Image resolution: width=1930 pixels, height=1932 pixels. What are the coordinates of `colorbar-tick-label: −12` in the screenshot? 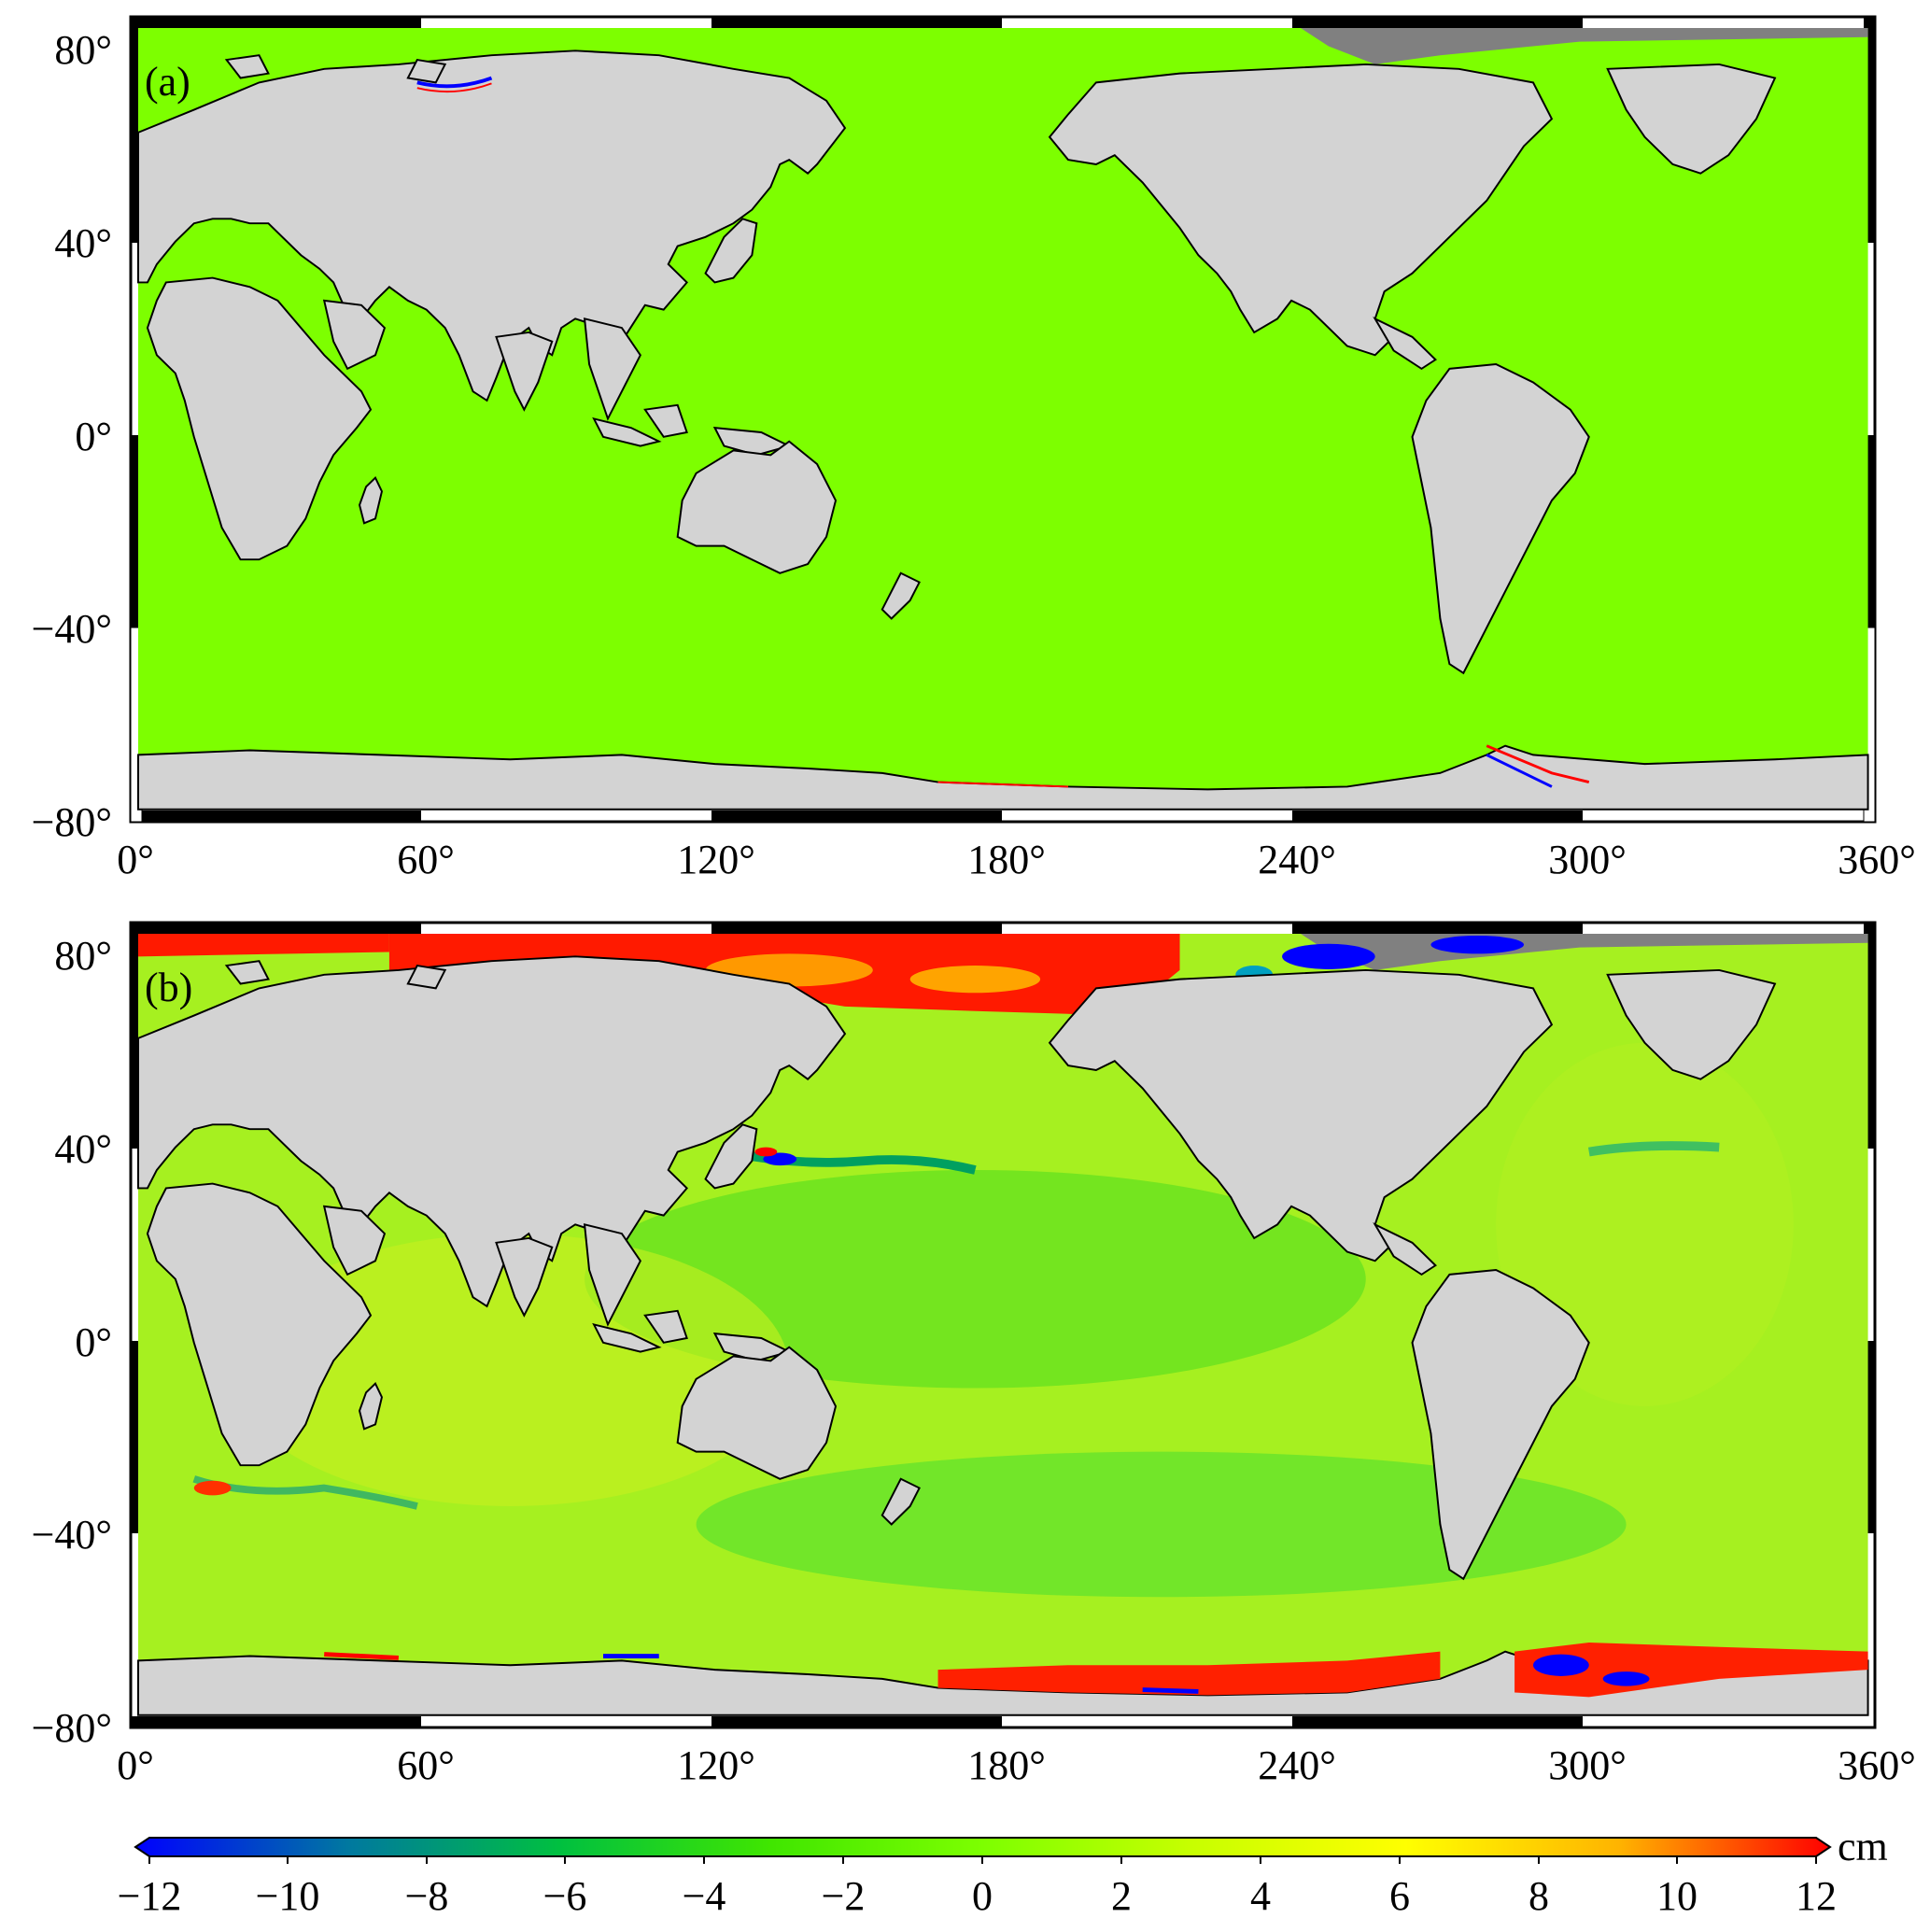 It's located at (150, 1896).